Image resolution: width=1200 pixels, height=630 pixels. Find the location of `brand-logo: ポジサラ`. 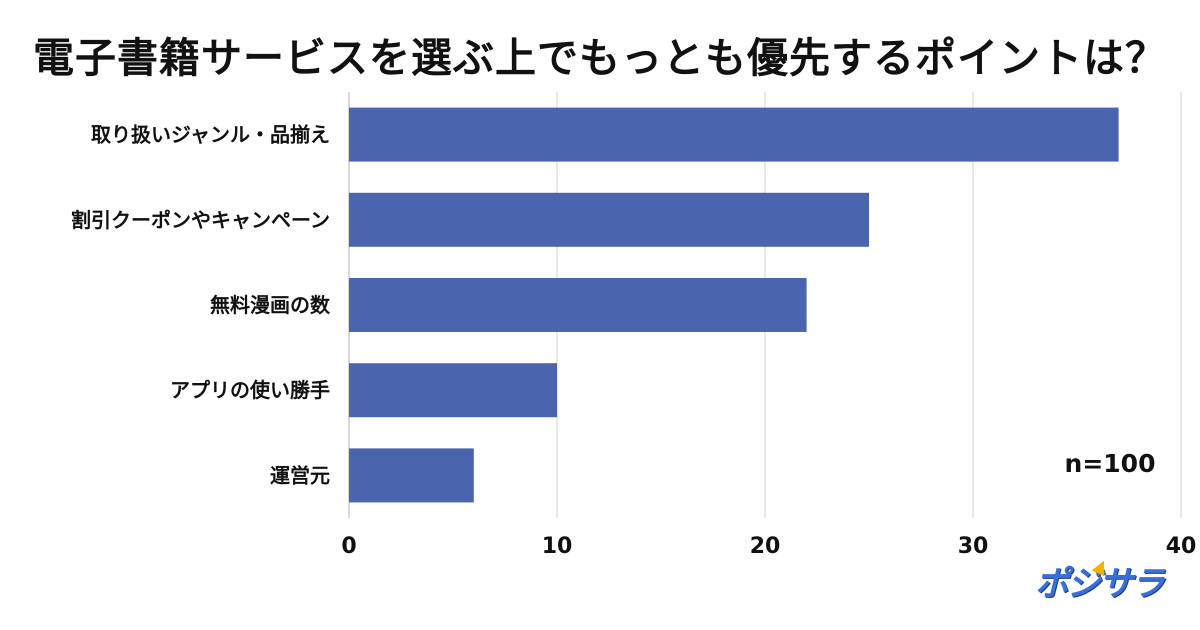

brand-logo: ポジサラ is located at coordinates (1100, 584).